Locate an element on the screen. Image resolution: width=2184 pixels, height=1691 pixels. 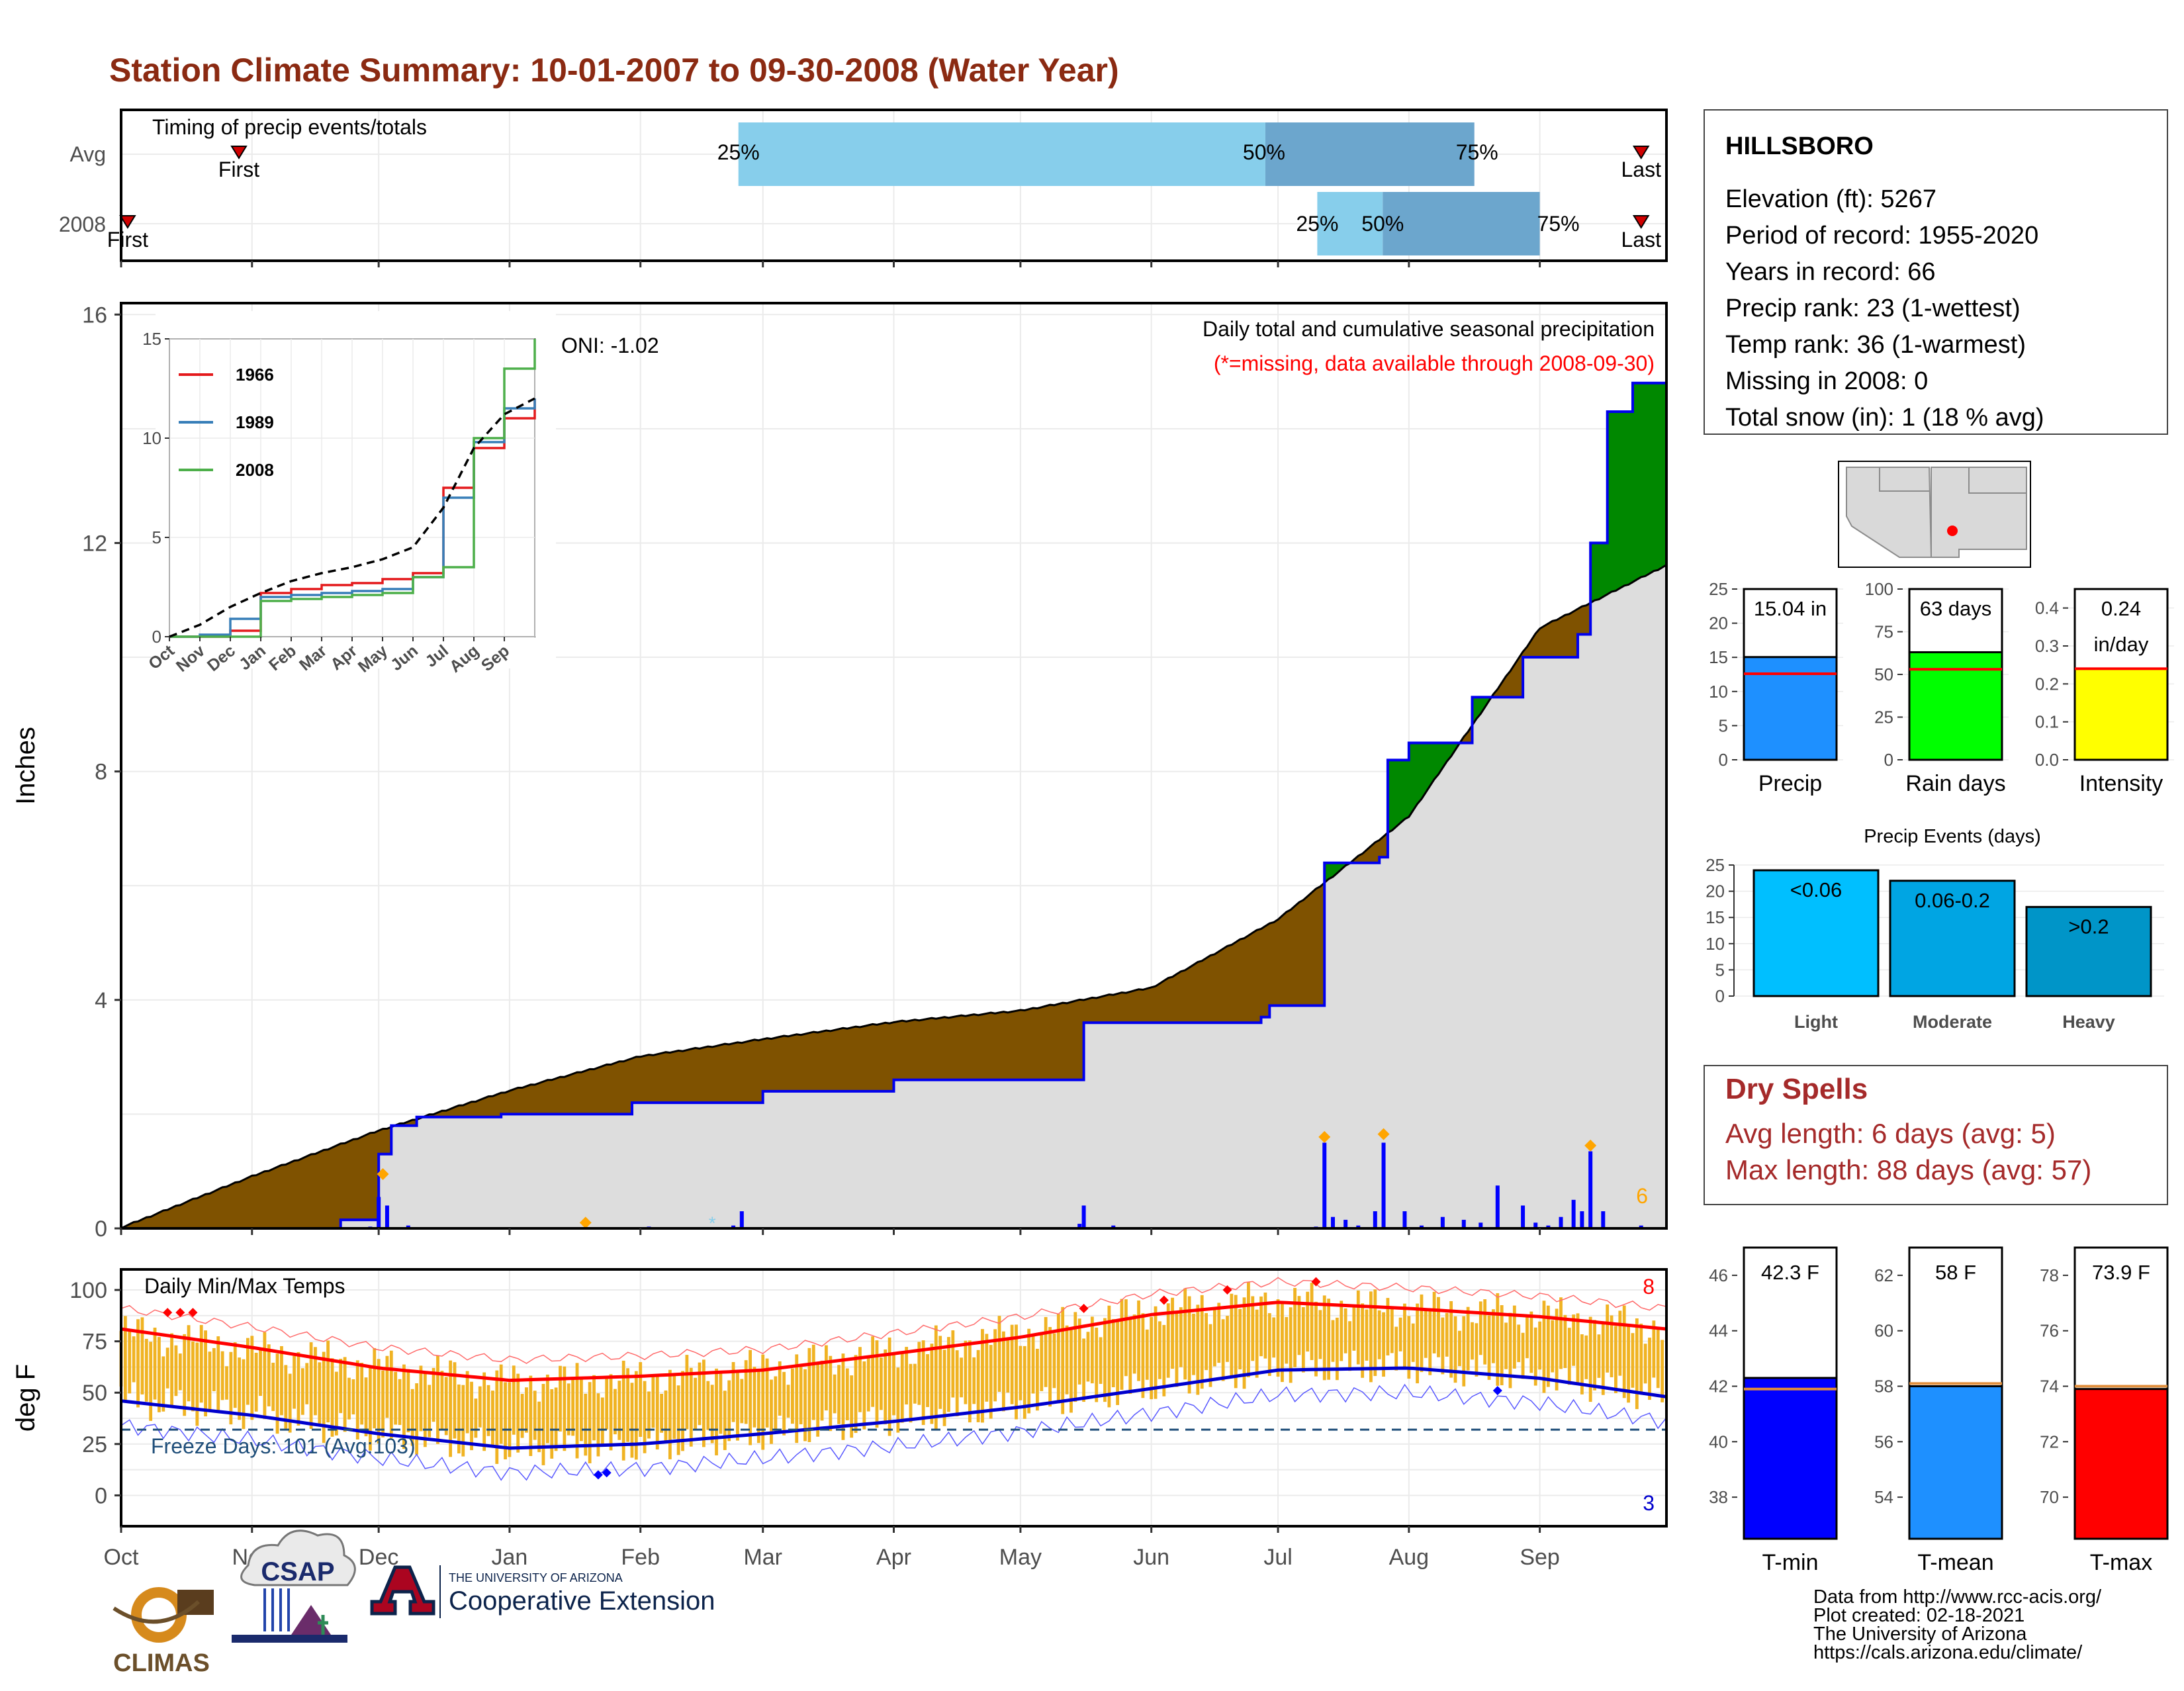
timing-avg-last-label: Last is located at coordinates (1641, 169).